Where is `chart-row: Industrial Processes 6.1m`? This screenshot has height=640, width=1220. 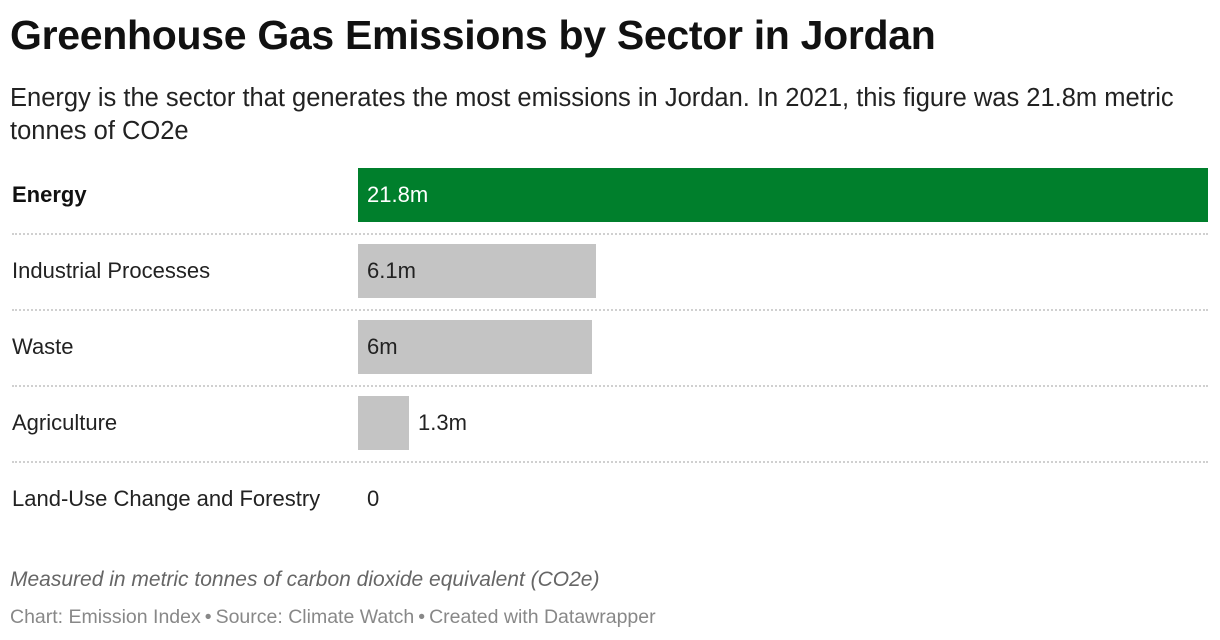 chart-row: Industrial Processes 6.1m is located at coordinates (610, 271).